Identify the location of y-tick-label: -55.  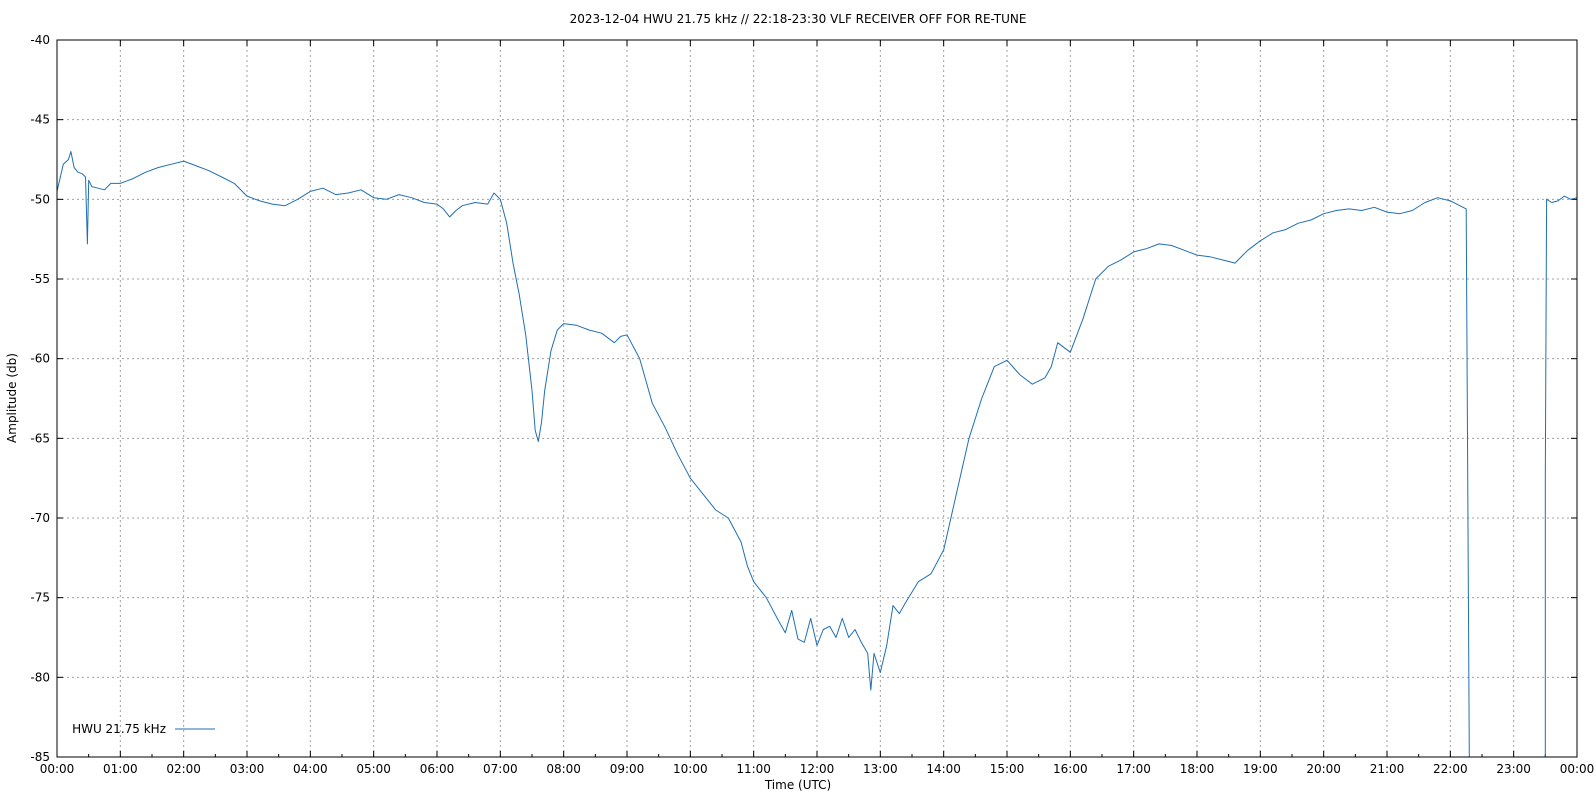
(40, 279).